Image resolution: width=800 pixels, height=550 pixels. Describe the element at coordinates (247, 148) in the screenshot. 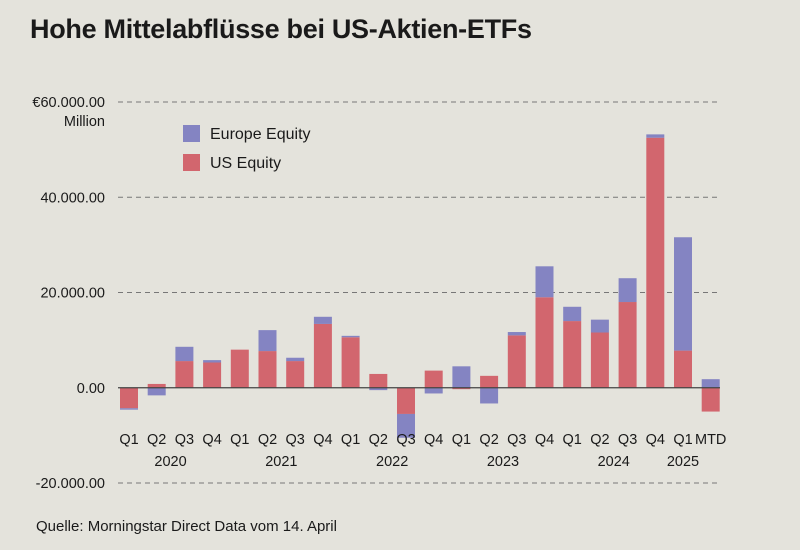

I see `legend: Europe Equity US Equity` at that location.